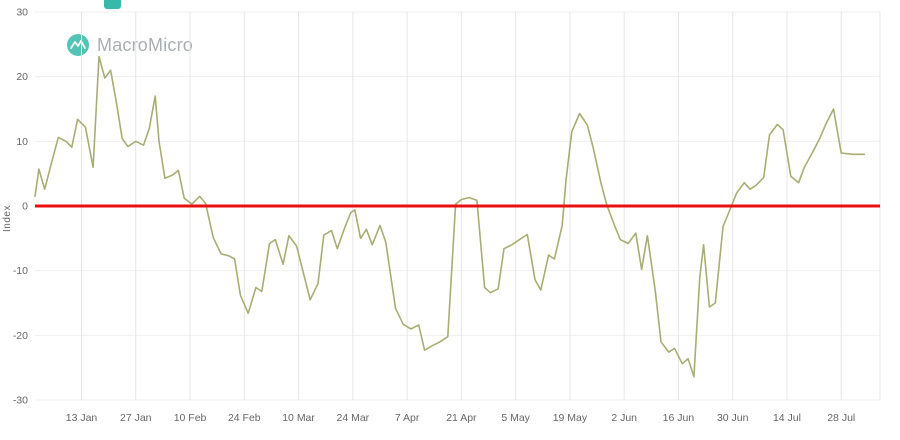 Image resolution: width=900 pixels, height=440 pixels. I want to click on y-tick-label: -20, so click(20, 336).